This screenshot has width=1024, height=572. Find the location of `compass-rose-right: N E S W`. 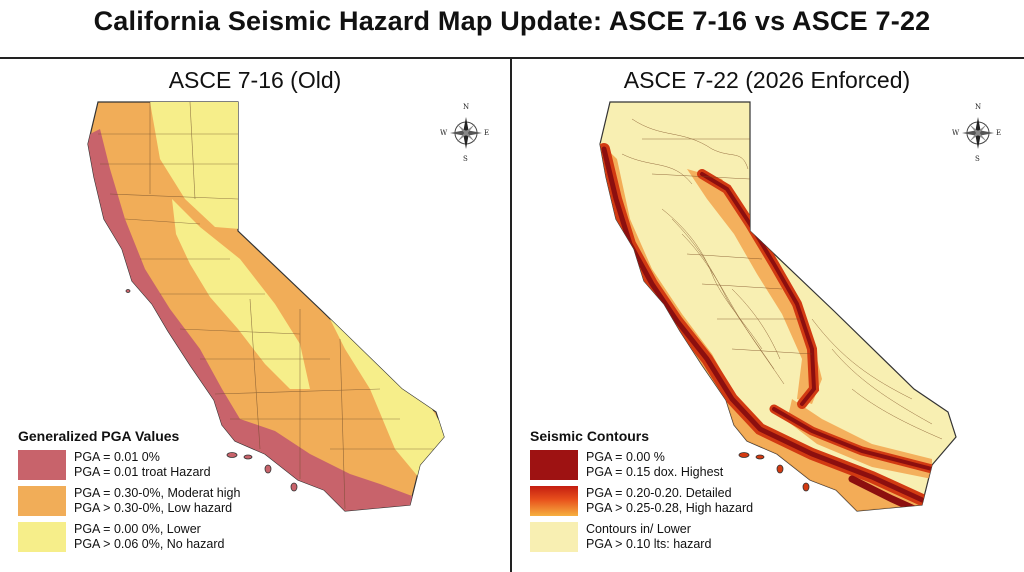

compass-rose-right: N E S W is located at coordinates (977, 133).